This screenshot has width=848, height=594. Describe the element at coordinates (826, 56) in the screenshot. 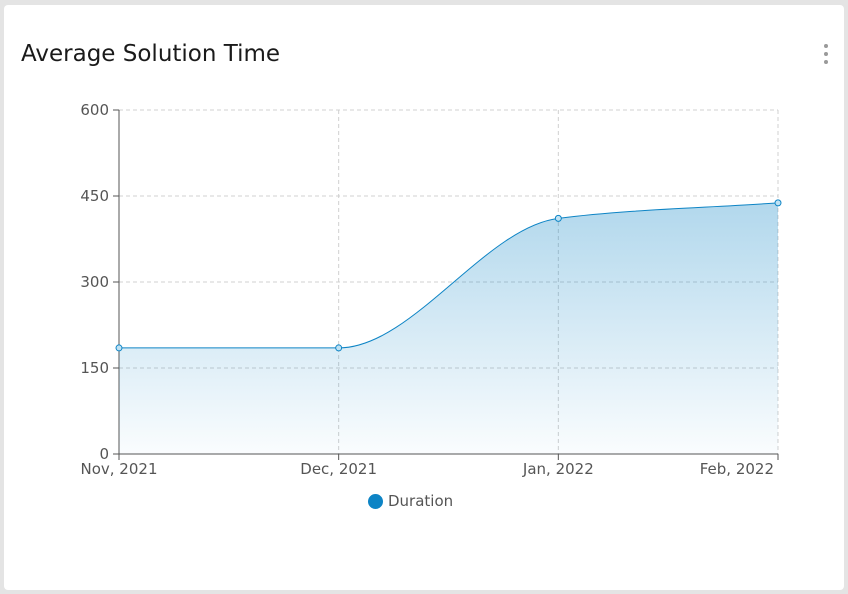

I see `more-vertical-icon` at that location.